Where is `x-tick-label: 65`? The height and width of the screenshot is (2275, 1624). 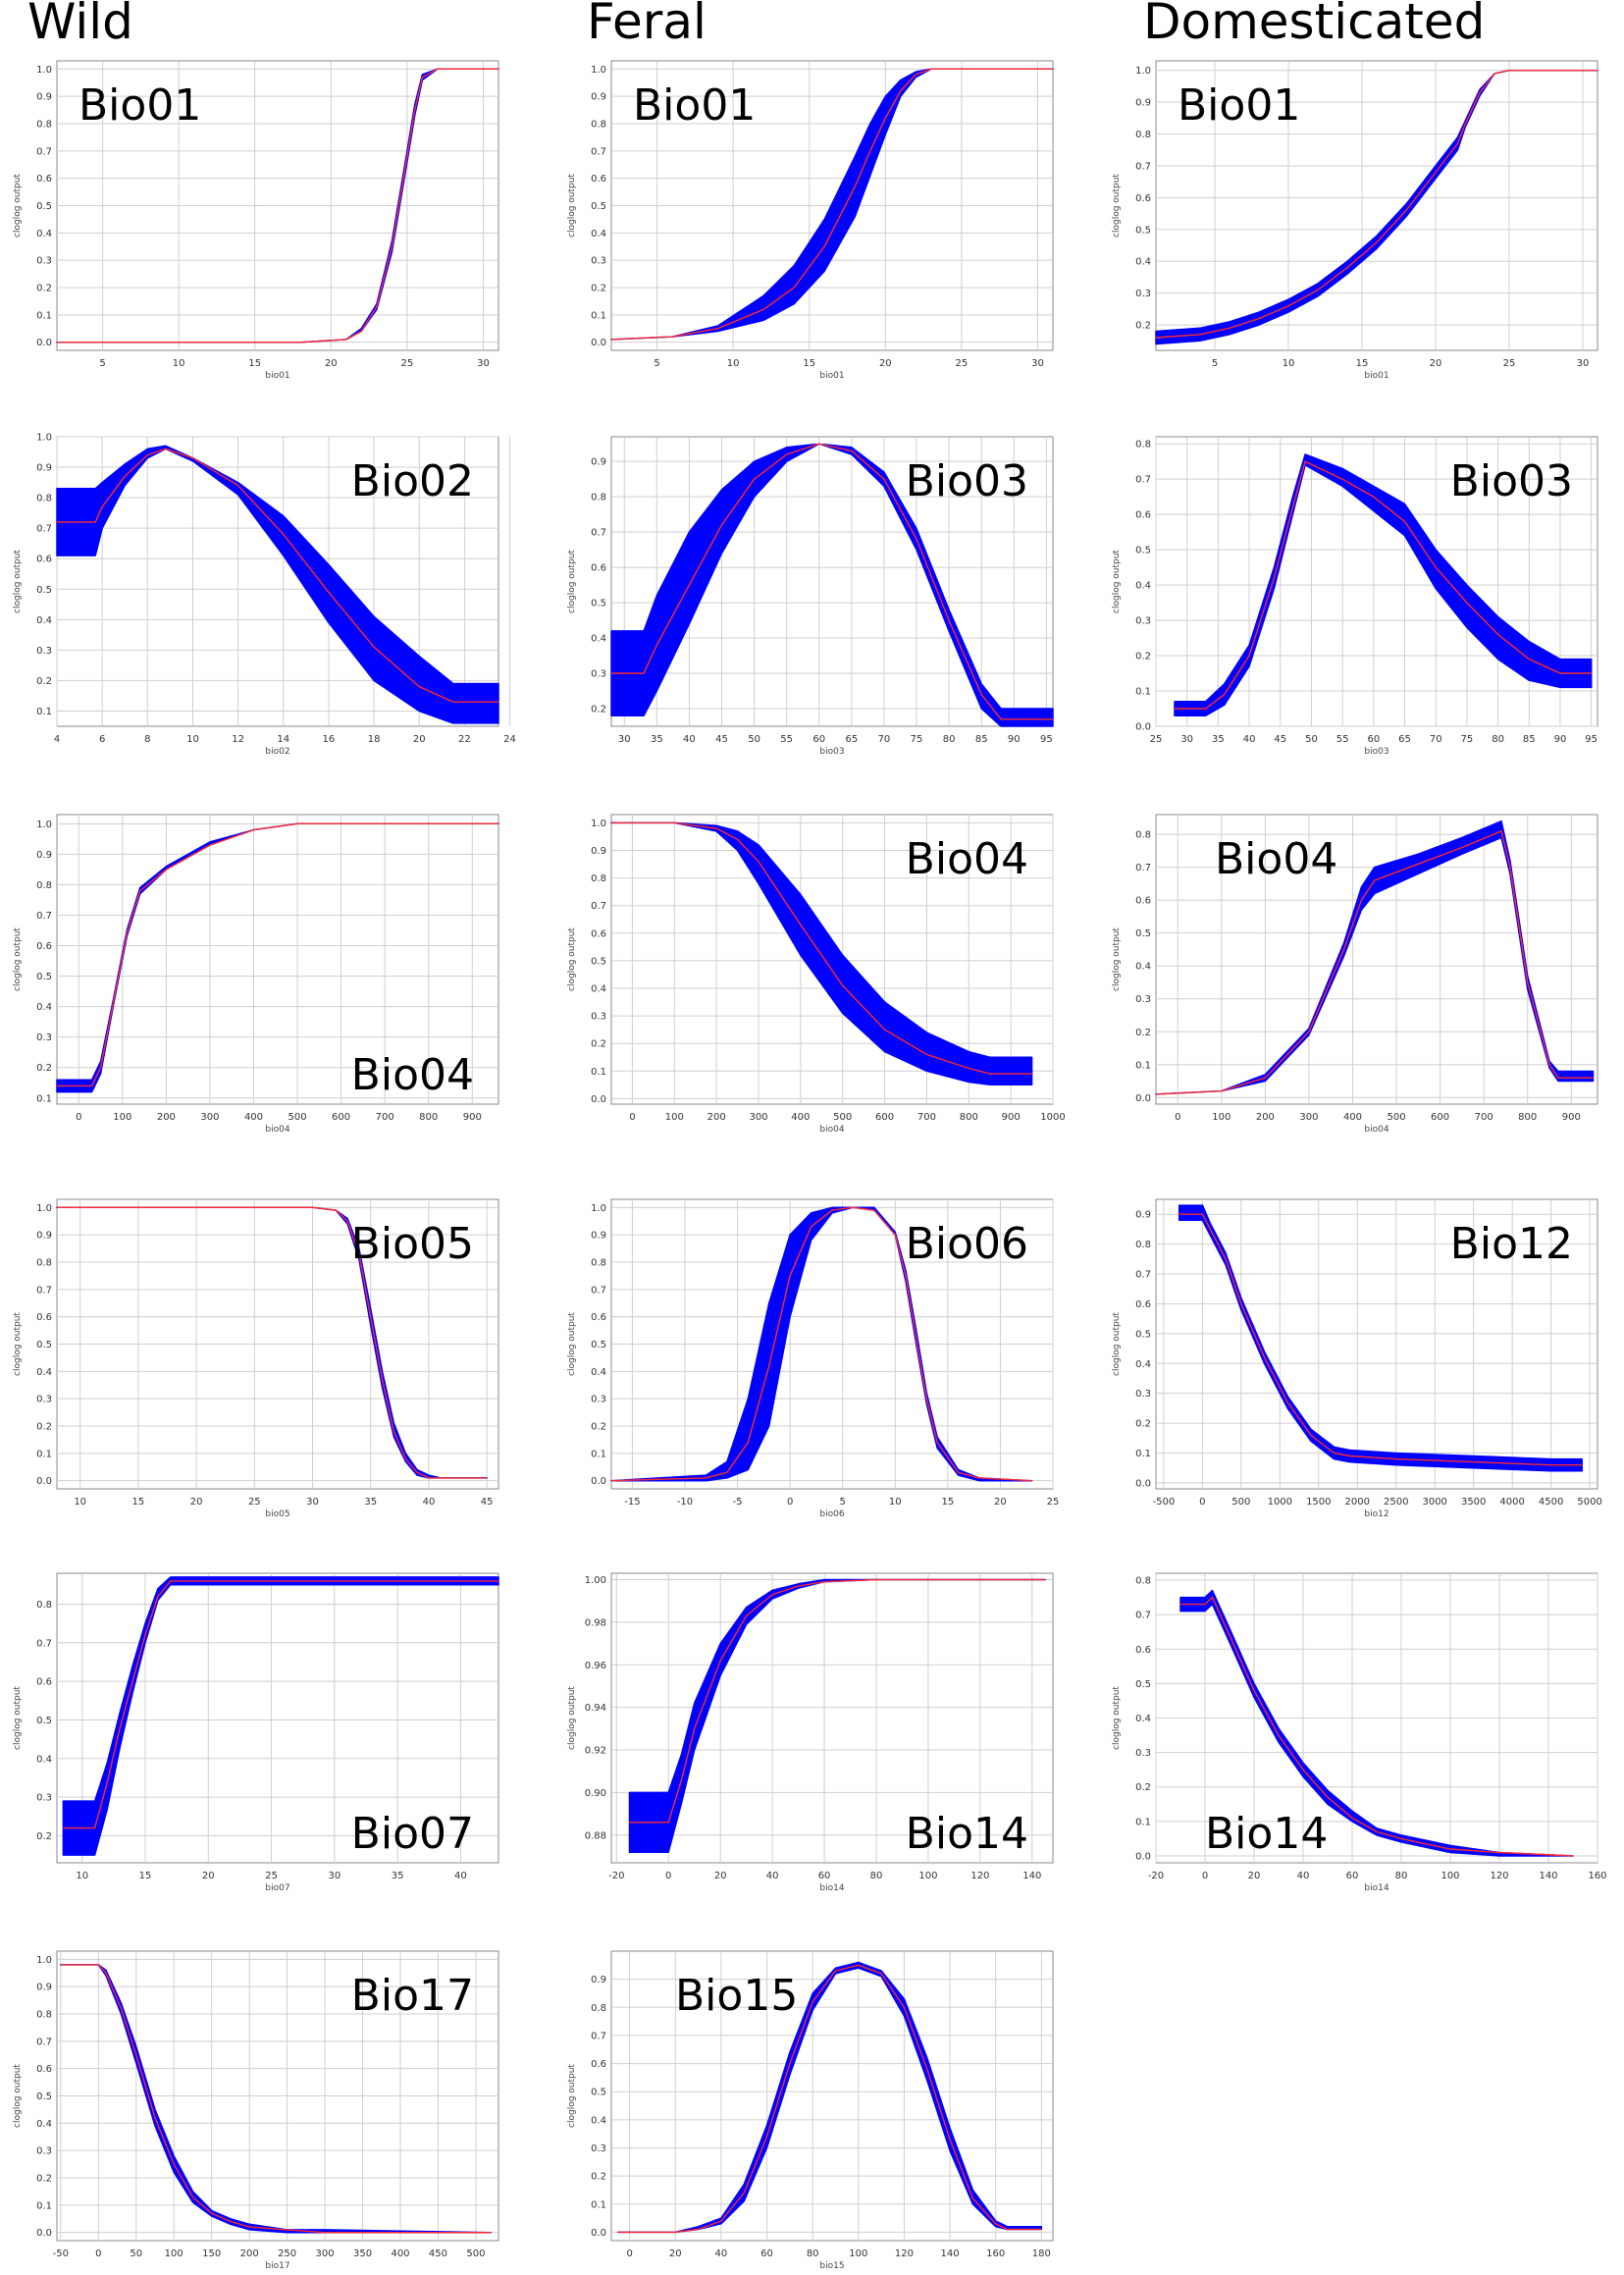 x-tick-label: 65 is located at coordinates (1404, 739).